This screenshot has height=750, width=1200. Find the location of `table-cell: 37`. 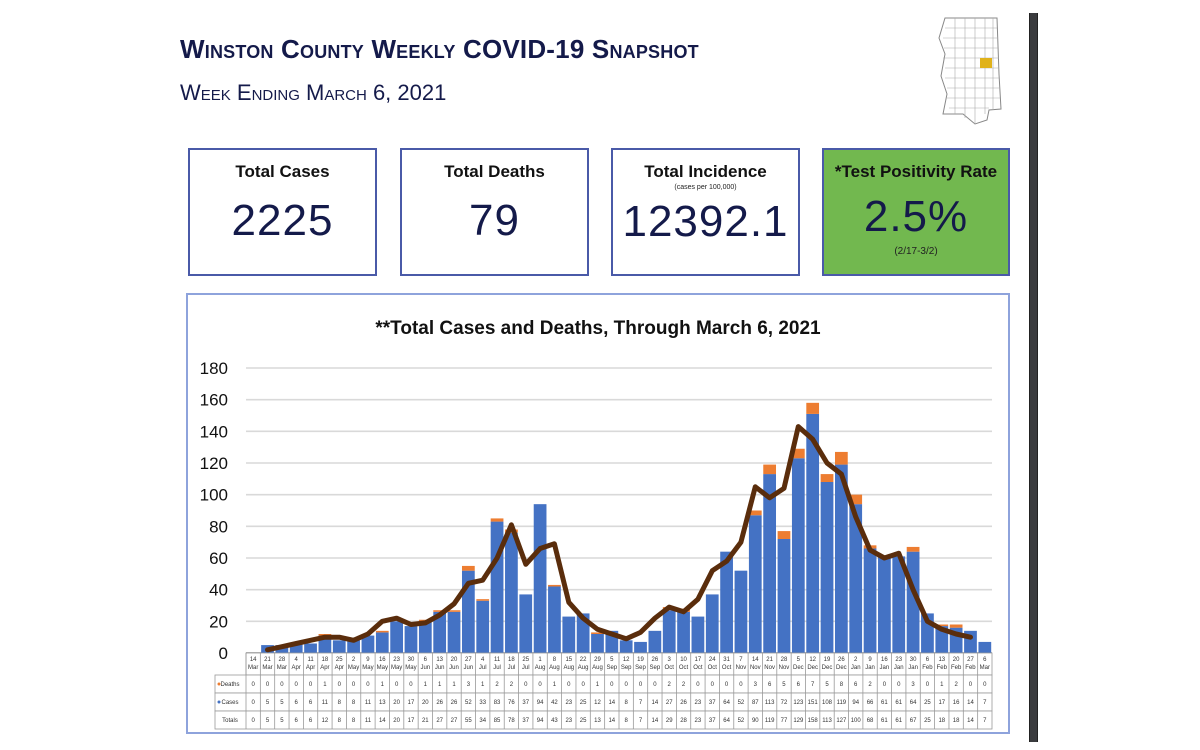

table-cell: 37 is located at coordinates (525, 703).